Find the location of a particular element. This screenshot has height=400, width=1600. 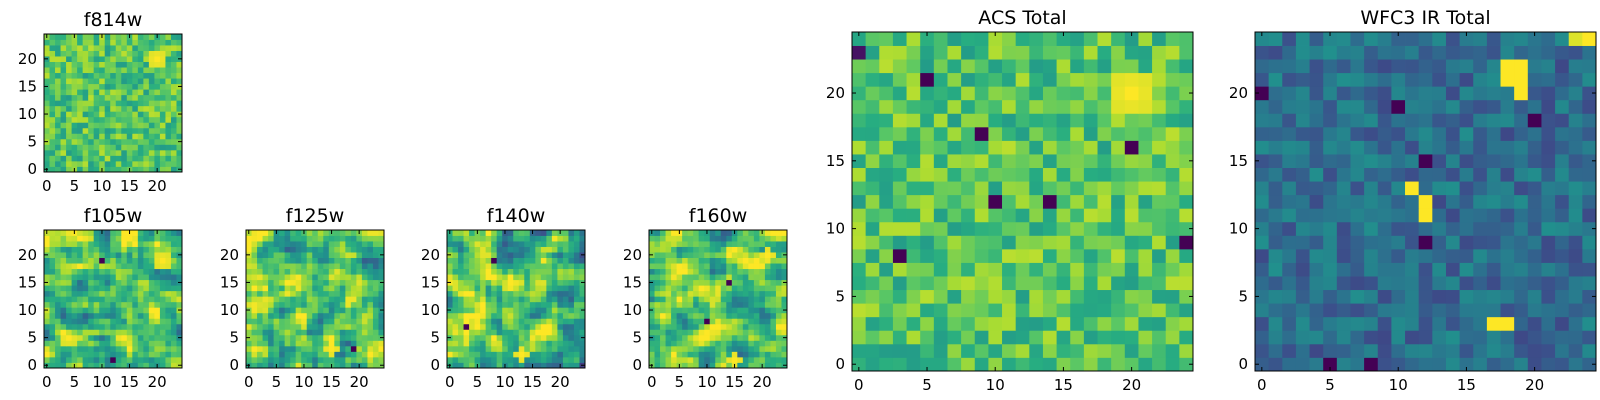

y-tick-label: 15 is located at coordinates (229, 282).